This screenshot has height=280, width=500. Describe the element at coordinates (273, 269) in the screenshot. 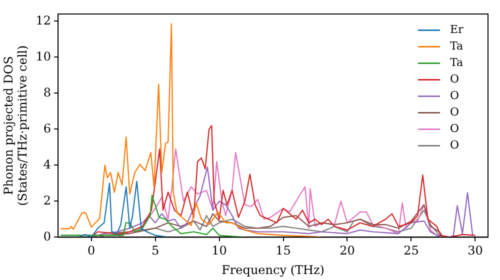

I see `x-axis-title: Frequency (THz)` at that location.